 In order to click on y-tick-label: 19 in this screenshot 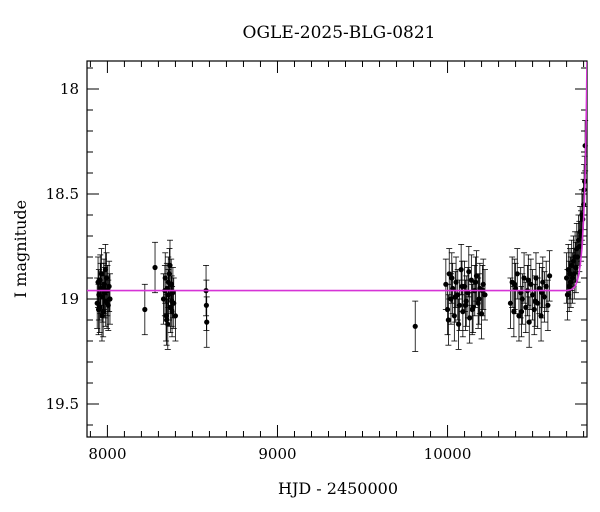, I will do `click(69, 299)`.